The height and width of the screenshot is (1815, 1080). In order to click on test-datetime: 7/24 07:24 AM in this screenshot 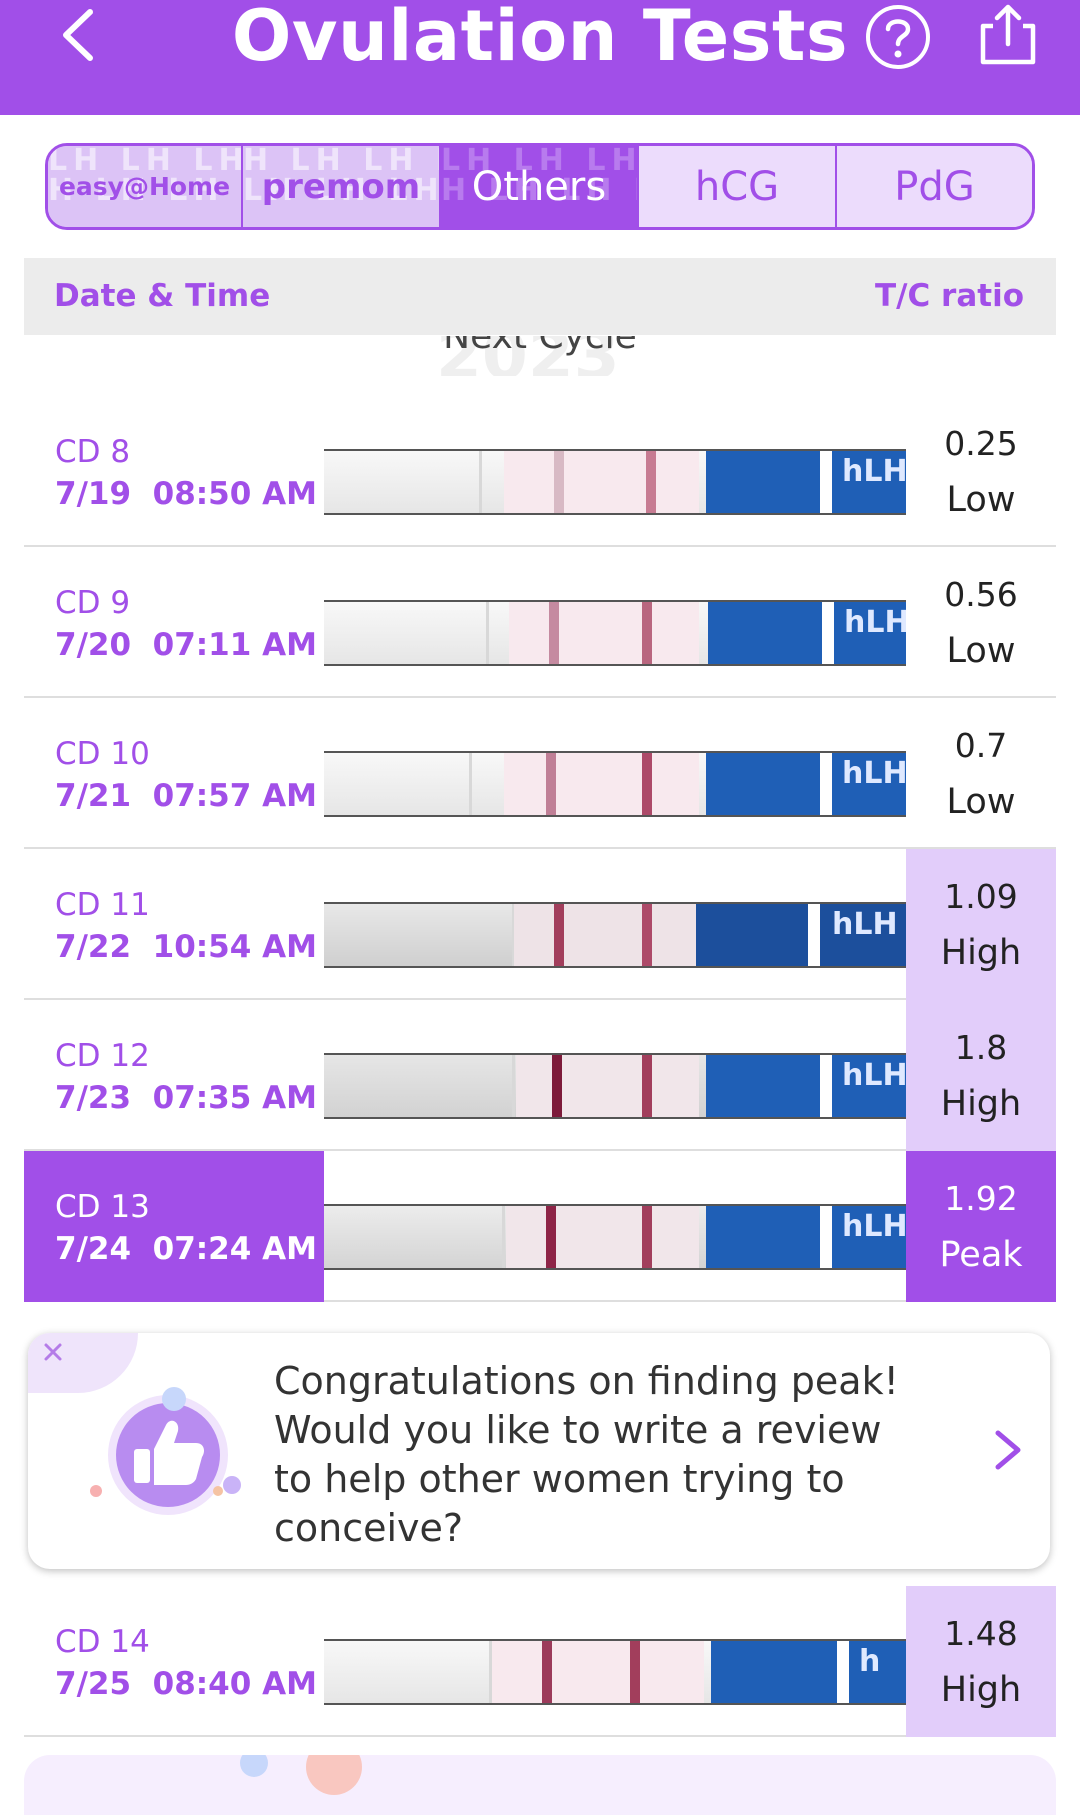, I will do `click(186, 1249)`.